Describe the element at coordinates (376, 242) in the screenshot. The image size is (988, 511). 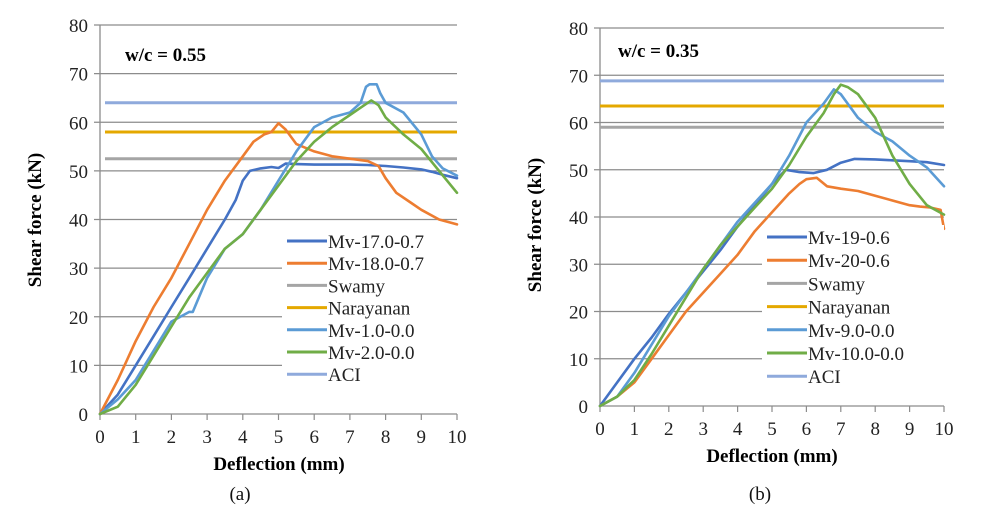
I see `legend-label: Mv-17.0-0.7` at that location.